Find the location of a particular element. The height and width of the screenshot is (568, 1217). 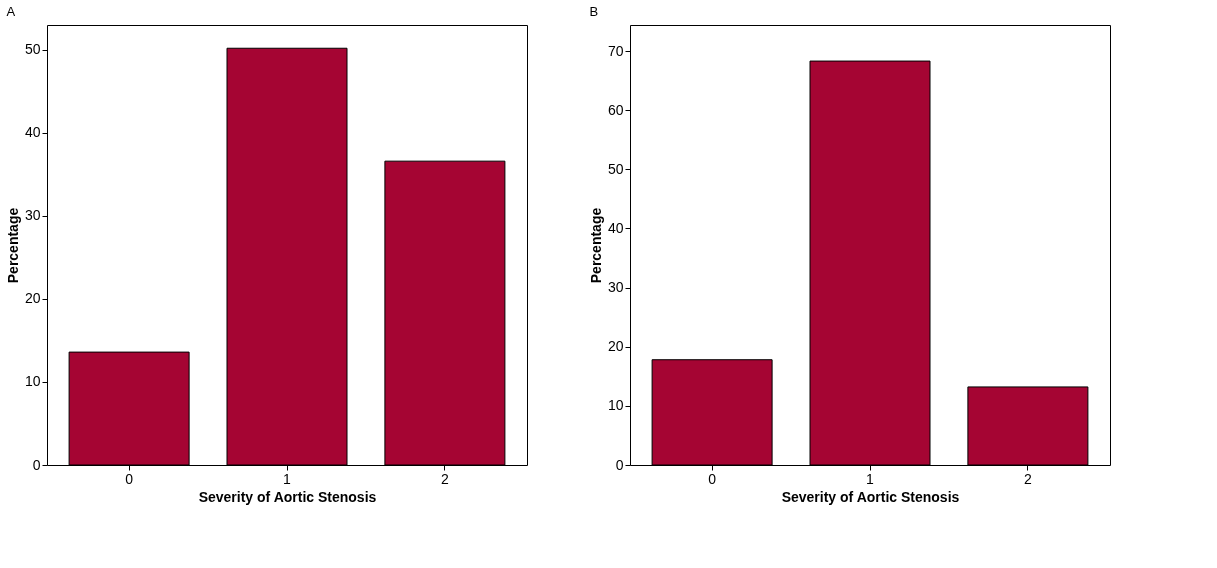

chart-title: B is located at coordinates (594, 11).